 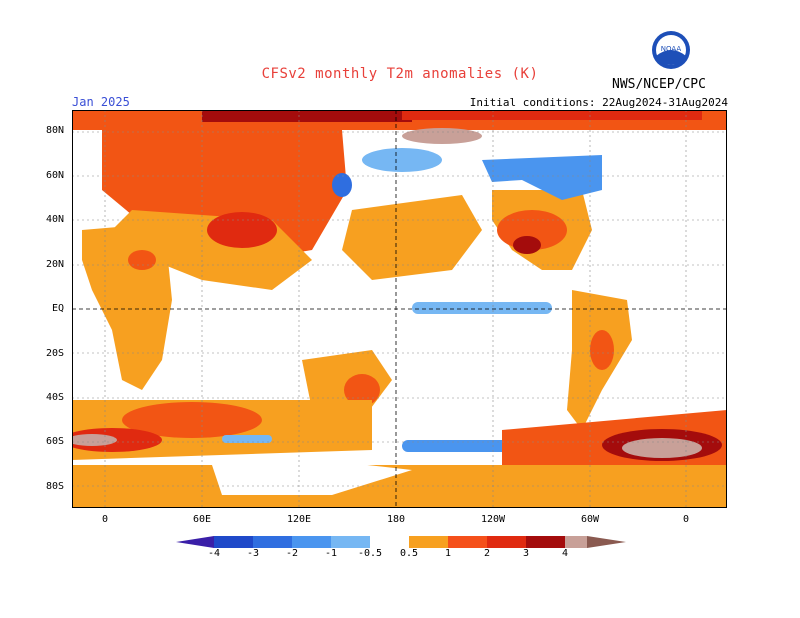 What do you see at coordinates (214, 553) in the screenshot?
I see `cbar-label: -4` at bounding box center [214, 553].